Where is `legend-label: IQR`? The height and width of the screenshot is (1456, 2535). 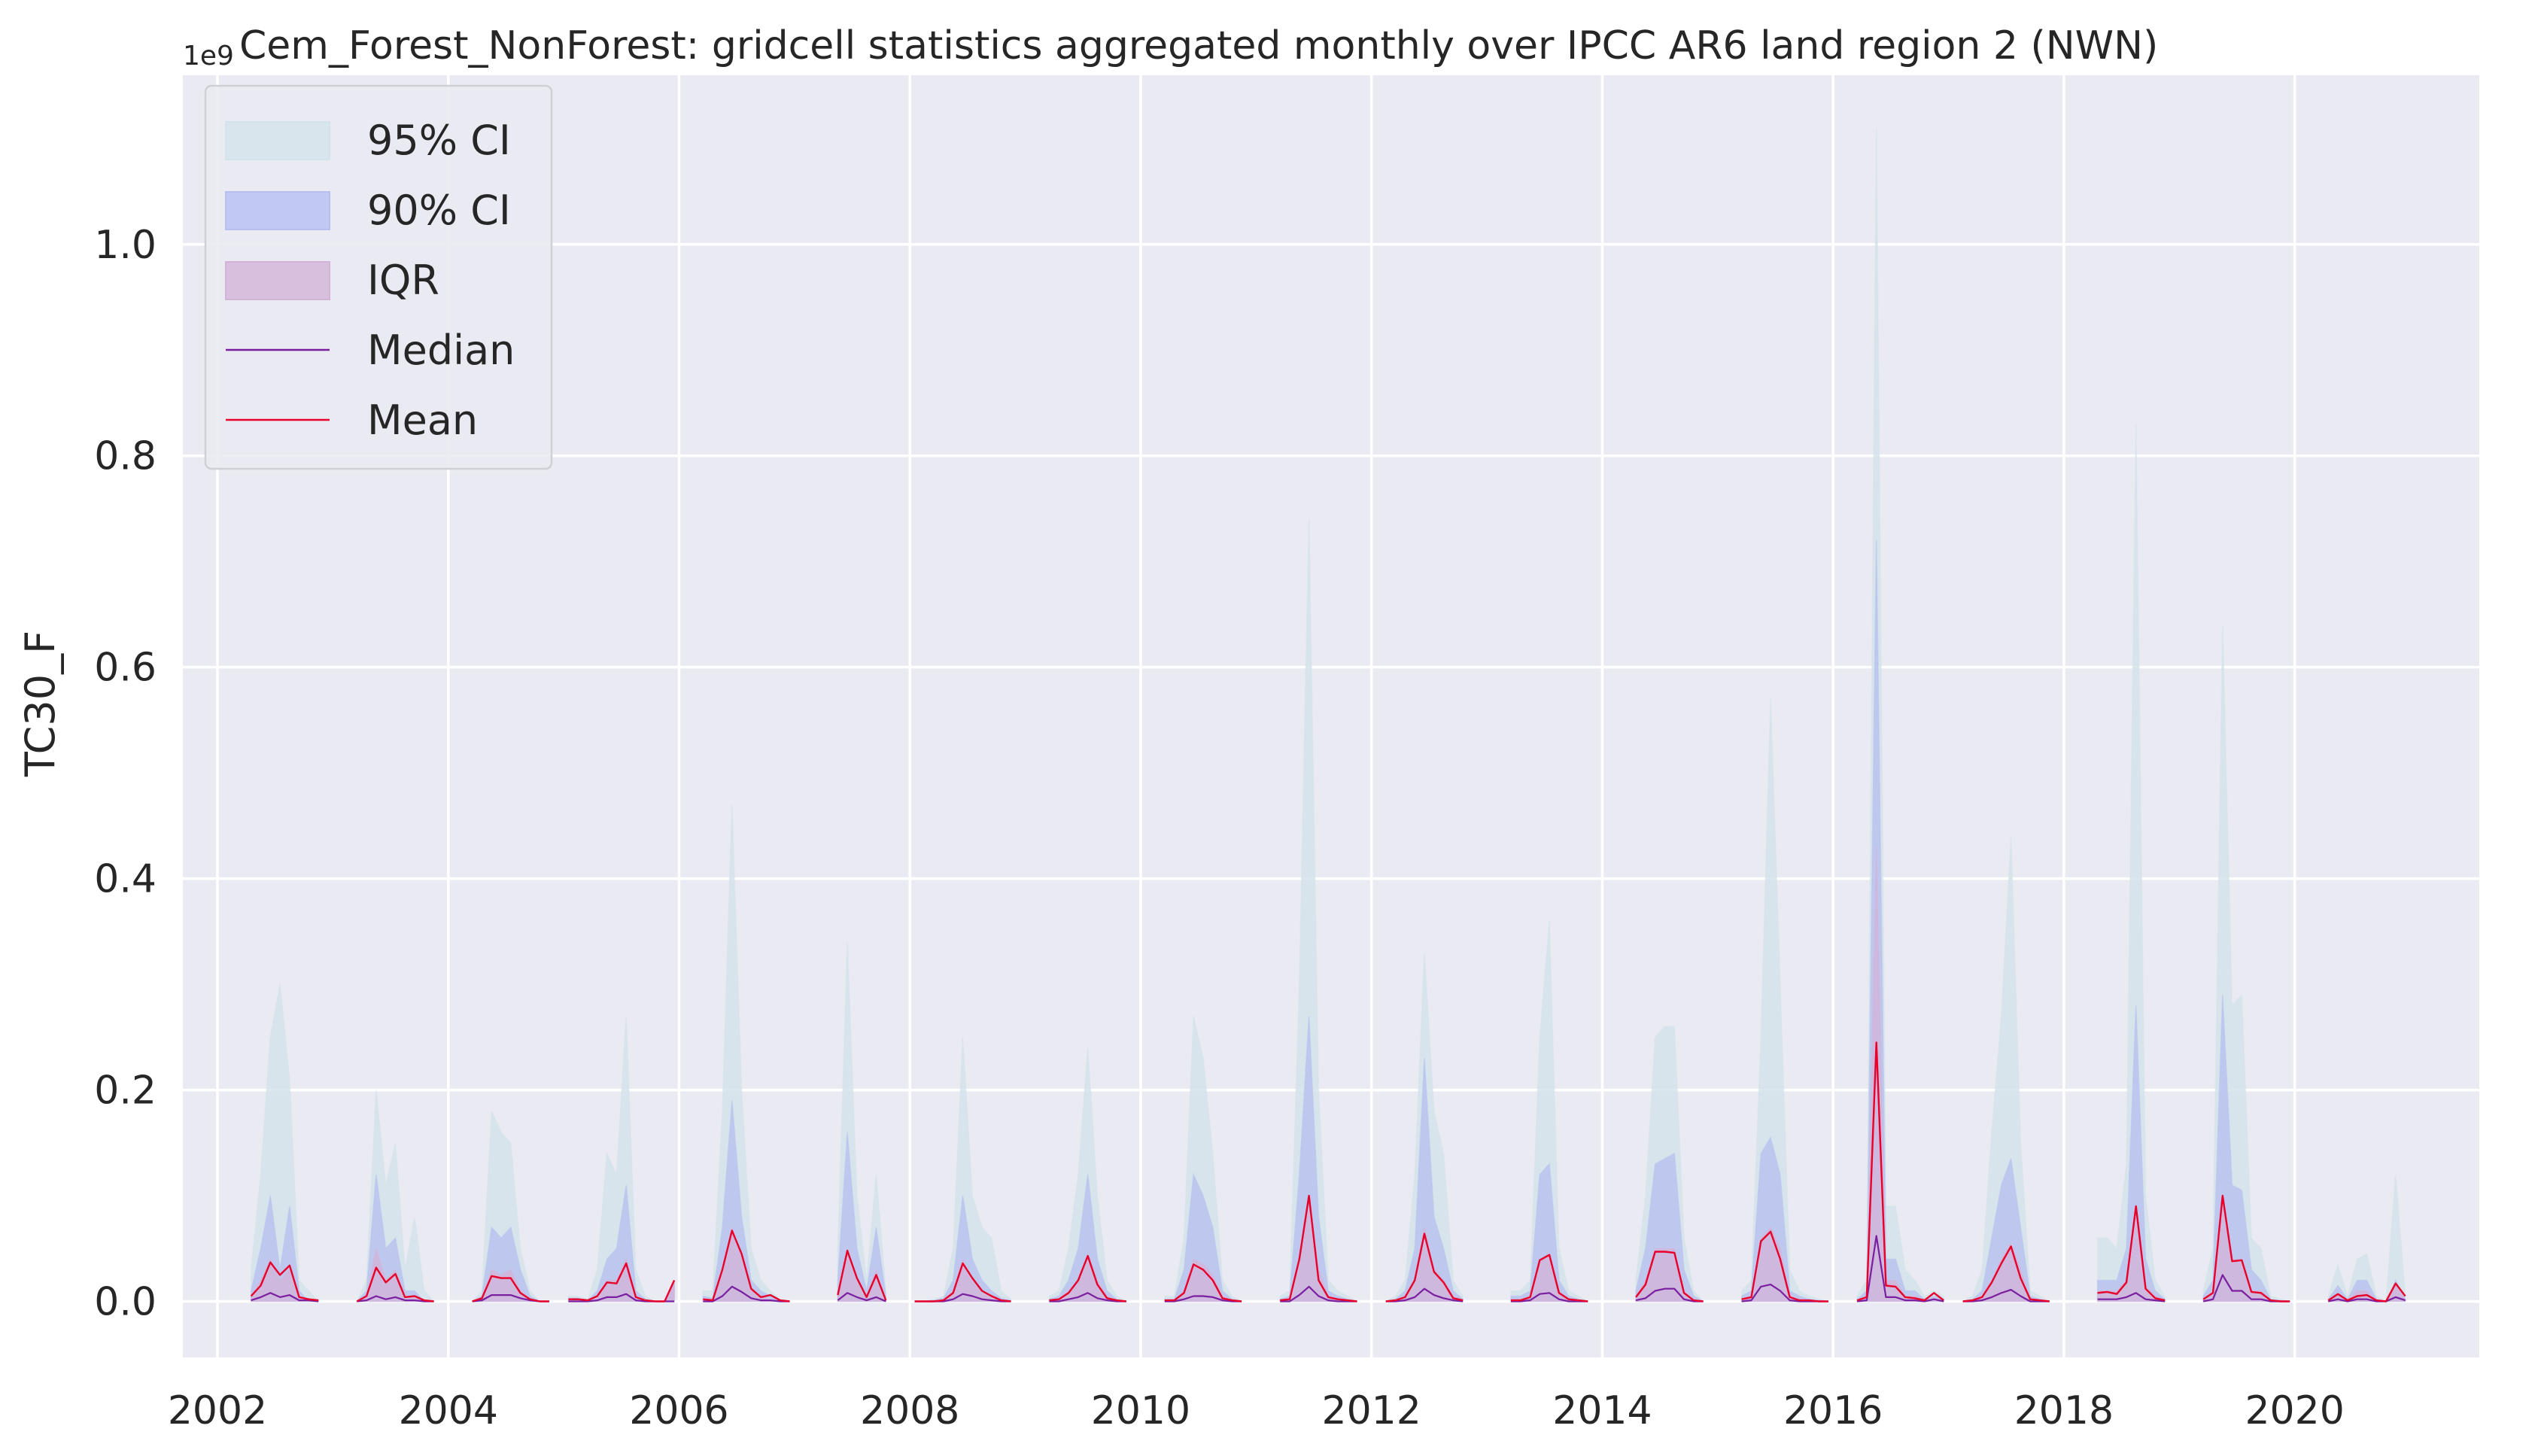 legend-label: IQR is located at coordinates (403, 280).